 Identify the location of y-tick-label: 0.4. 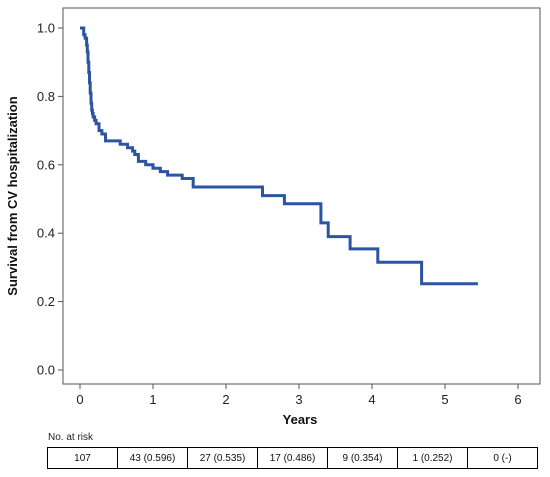
(46, 233).